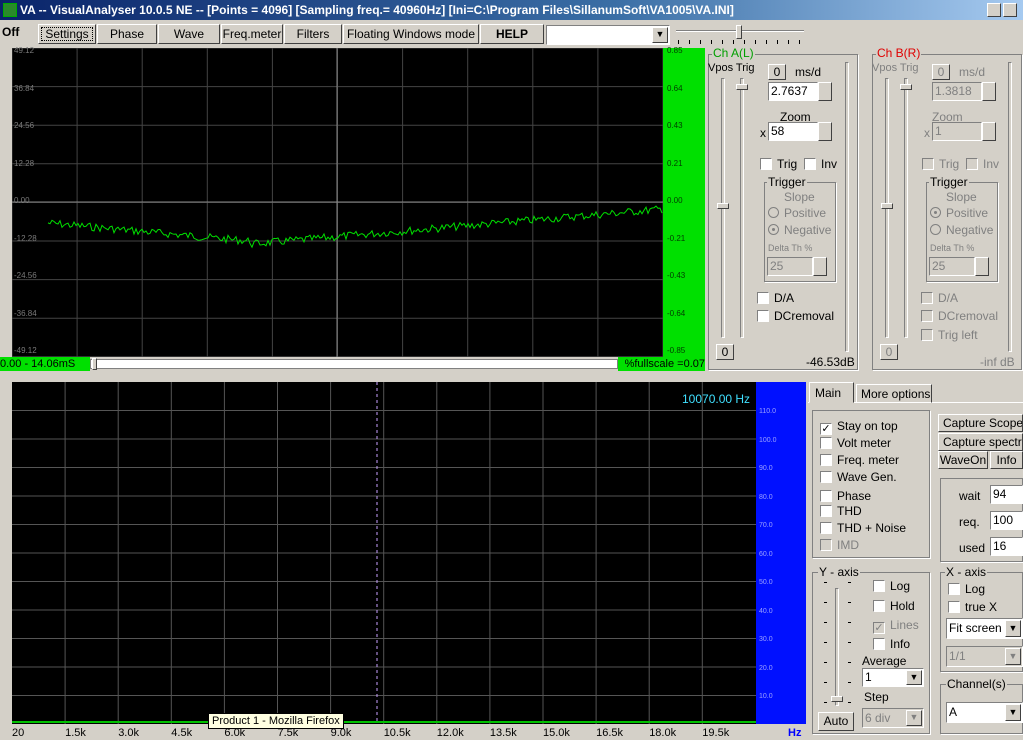 The height and width of the screenshot is (740, 1023). What do you see at coordinates (836, 721) in the screenshot?
I see `auto-button: Auto` at bounding box center [836, 721].